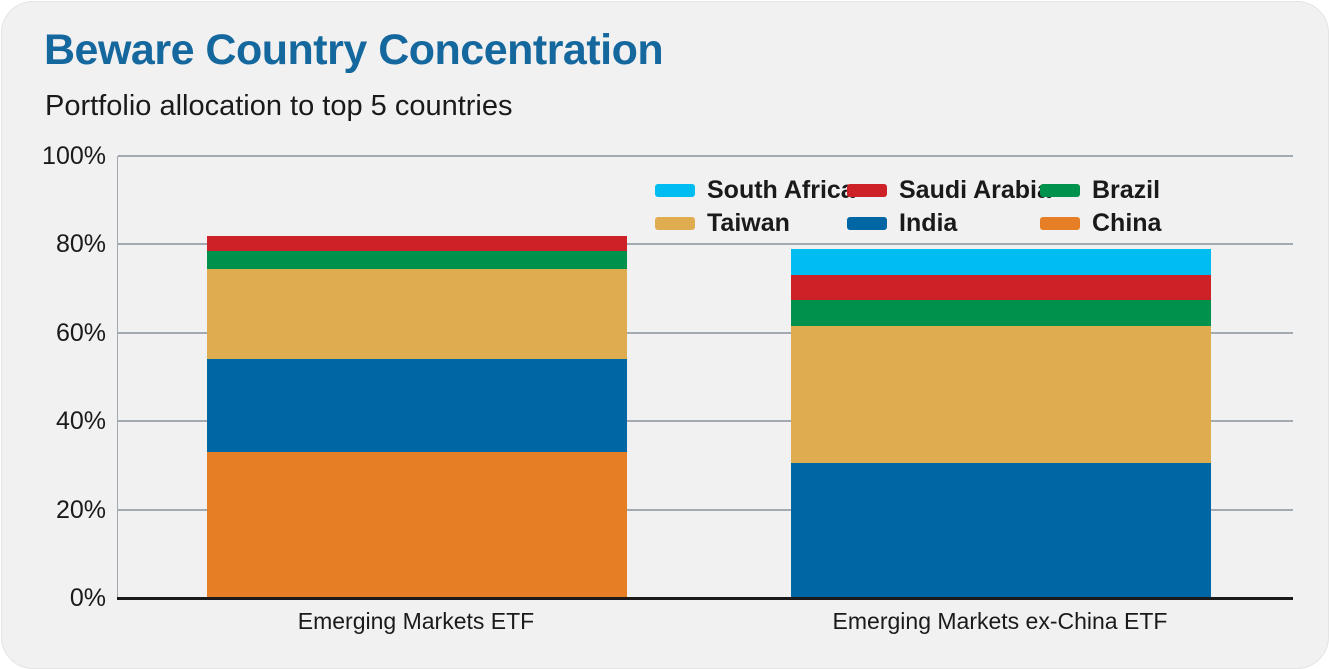 The height and width of the screenshot is (669, 1329). I want to click on legend-item-taiwan: Taiwan, so click(751, 222).